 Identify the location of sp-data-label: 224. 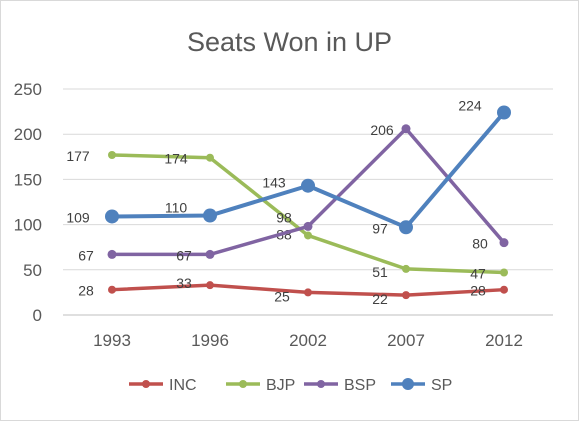
(470, 106).